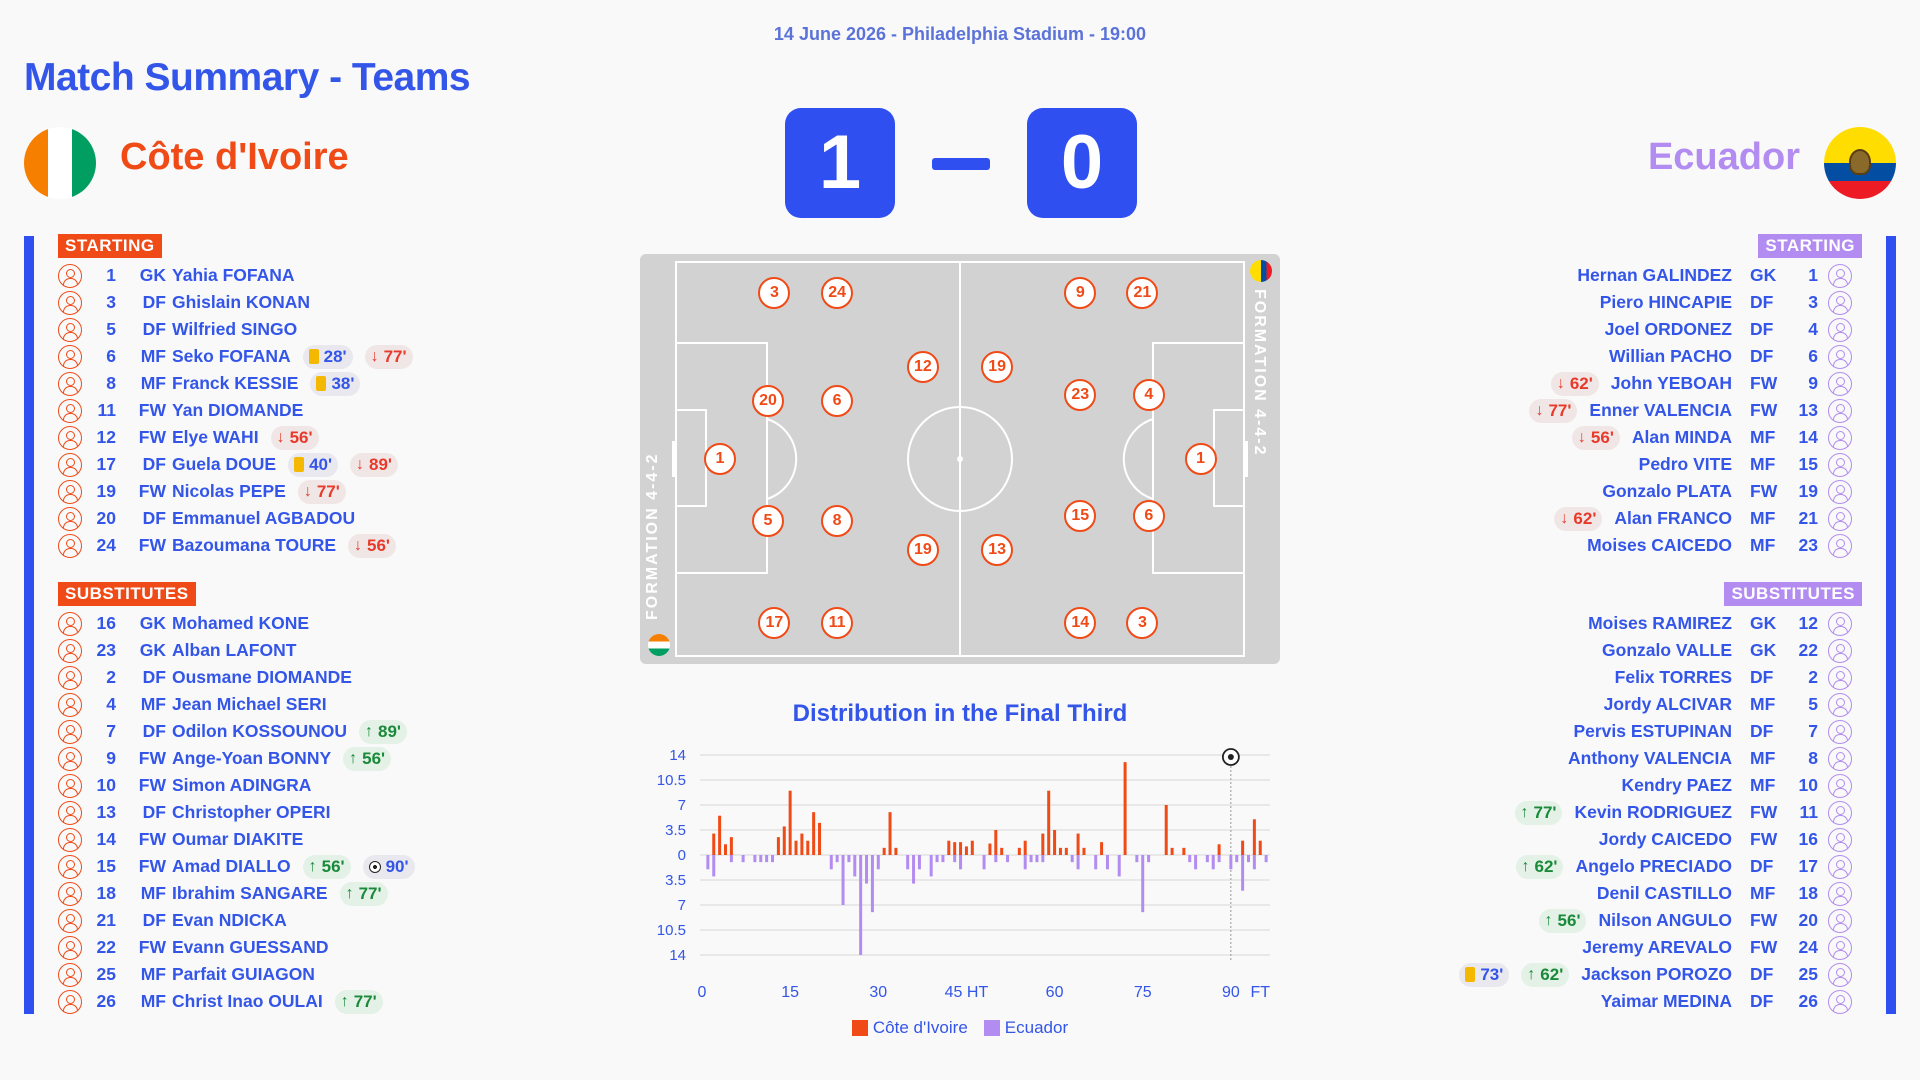 Image resolution: width=1920 pixels, height=1080 pixels. Describe the element at coordinates (183, 623) in the screenshot. I see `player-row: 16 GK Mohamed KONE` at that location.